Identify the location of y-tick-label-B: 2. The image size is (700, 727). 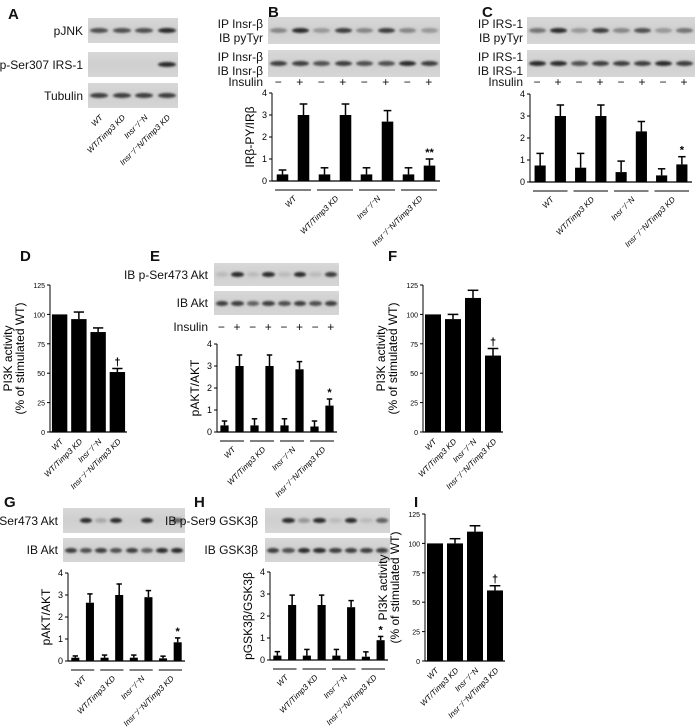
(264, 137).